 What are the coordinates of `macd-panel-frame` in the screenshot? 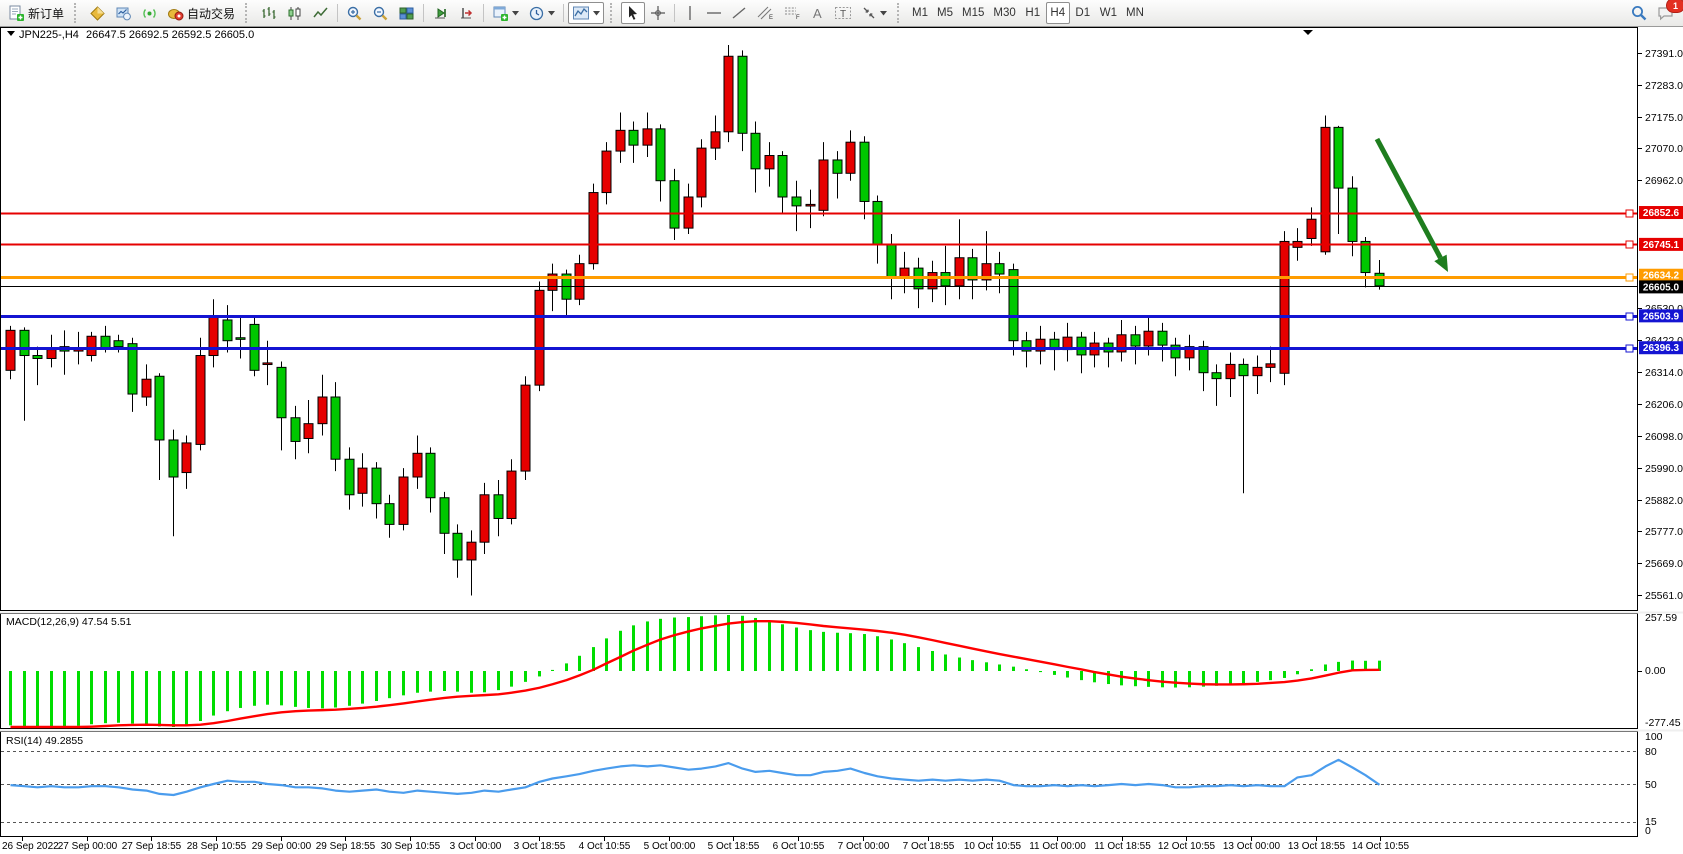 It's located at (819, 671).